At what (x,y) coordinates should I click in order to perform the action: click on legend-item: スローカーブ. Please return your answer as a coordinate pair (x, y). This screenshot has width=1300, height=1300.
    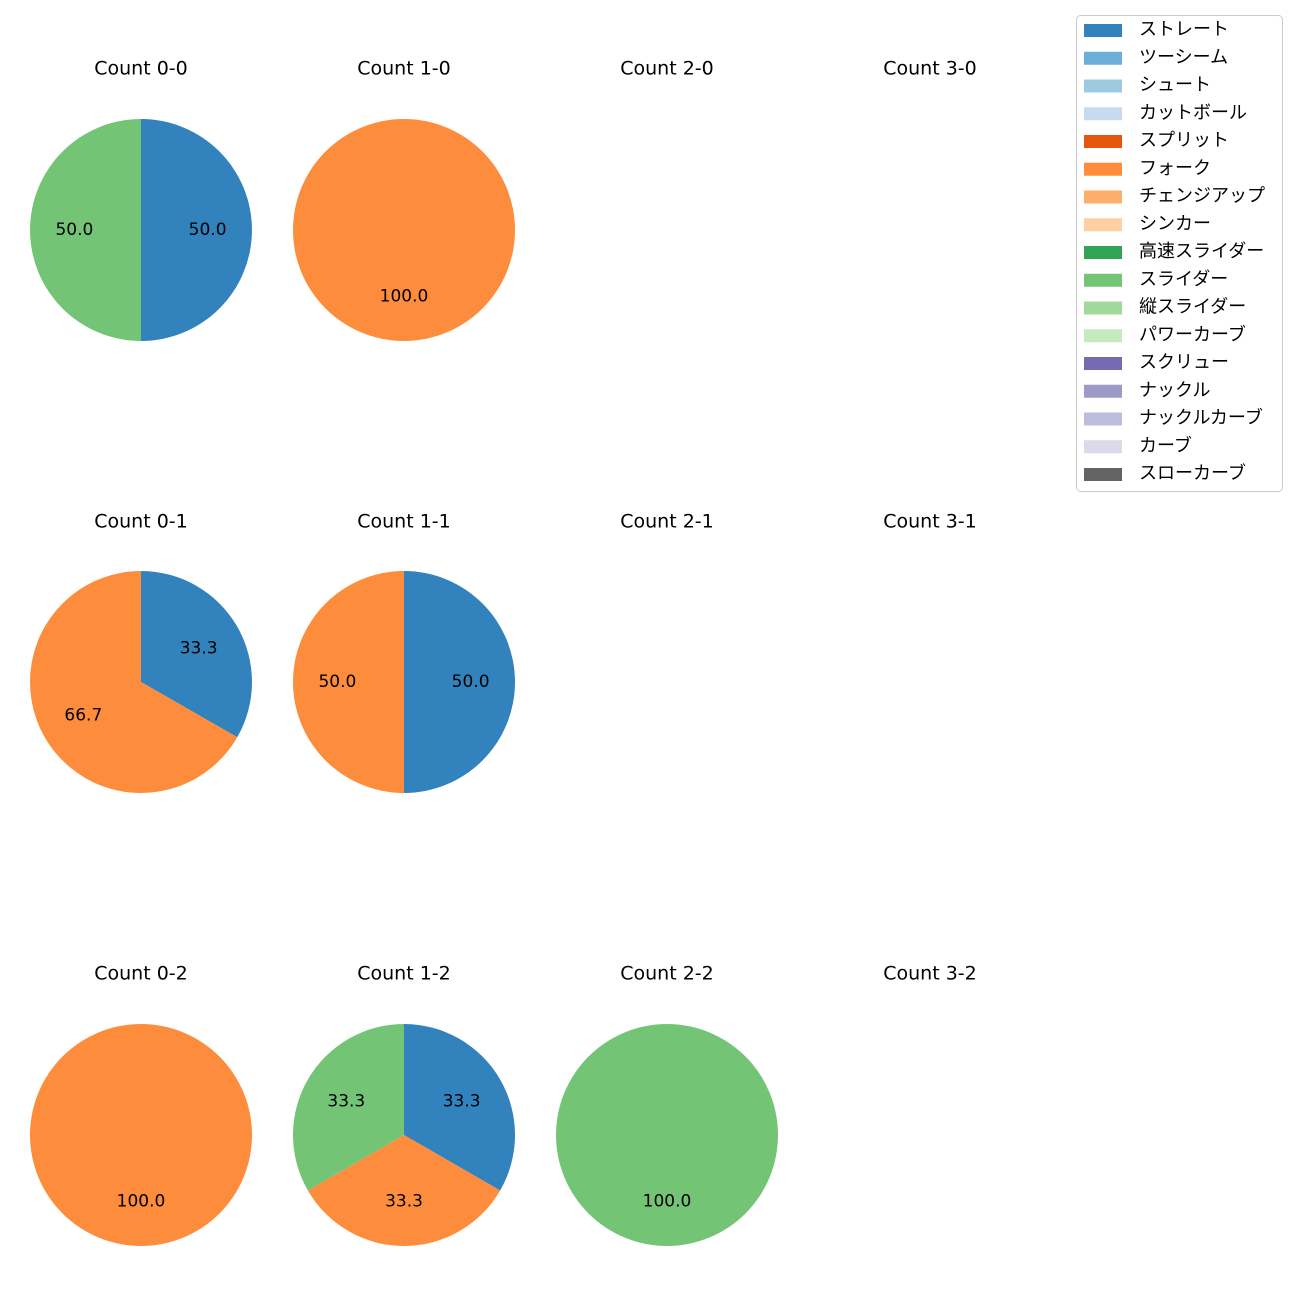
    Looking at the image, I should click on (1165, 473).